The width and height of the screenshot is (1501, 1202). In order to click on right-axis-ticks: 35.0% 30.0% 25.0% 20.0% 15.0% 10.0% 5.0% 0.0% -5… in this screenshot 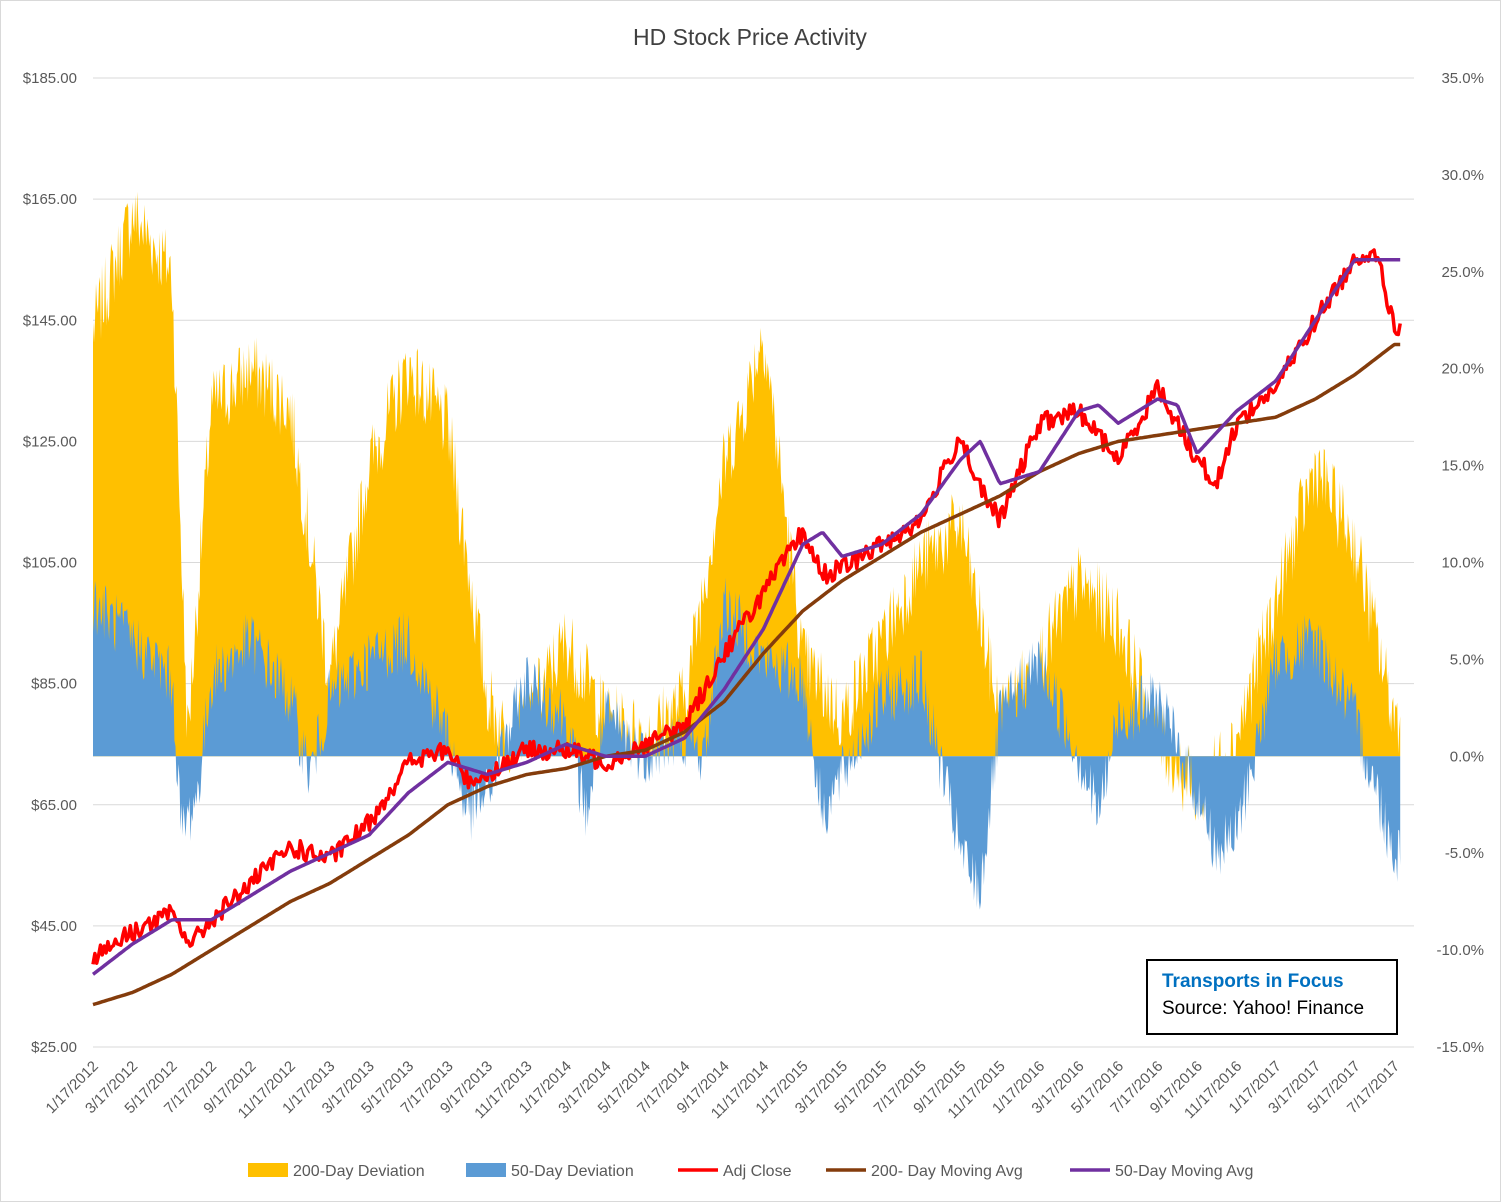, I will do `click(1460, 563)`.